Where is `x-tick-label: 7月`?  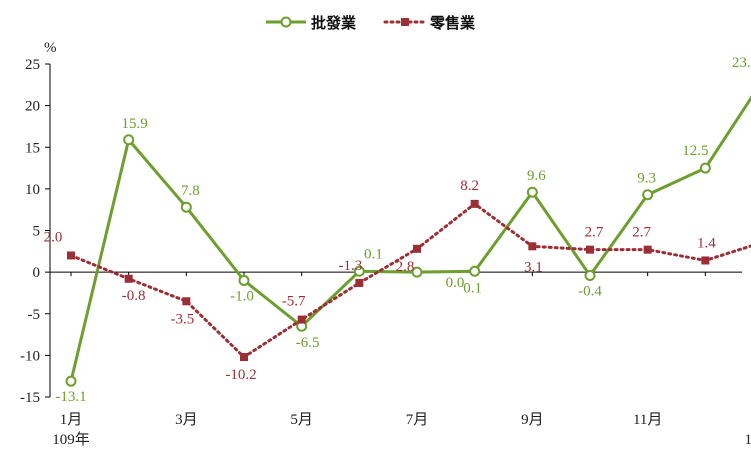 x-tick-label: 7月 is located at coordinates (417, 420).